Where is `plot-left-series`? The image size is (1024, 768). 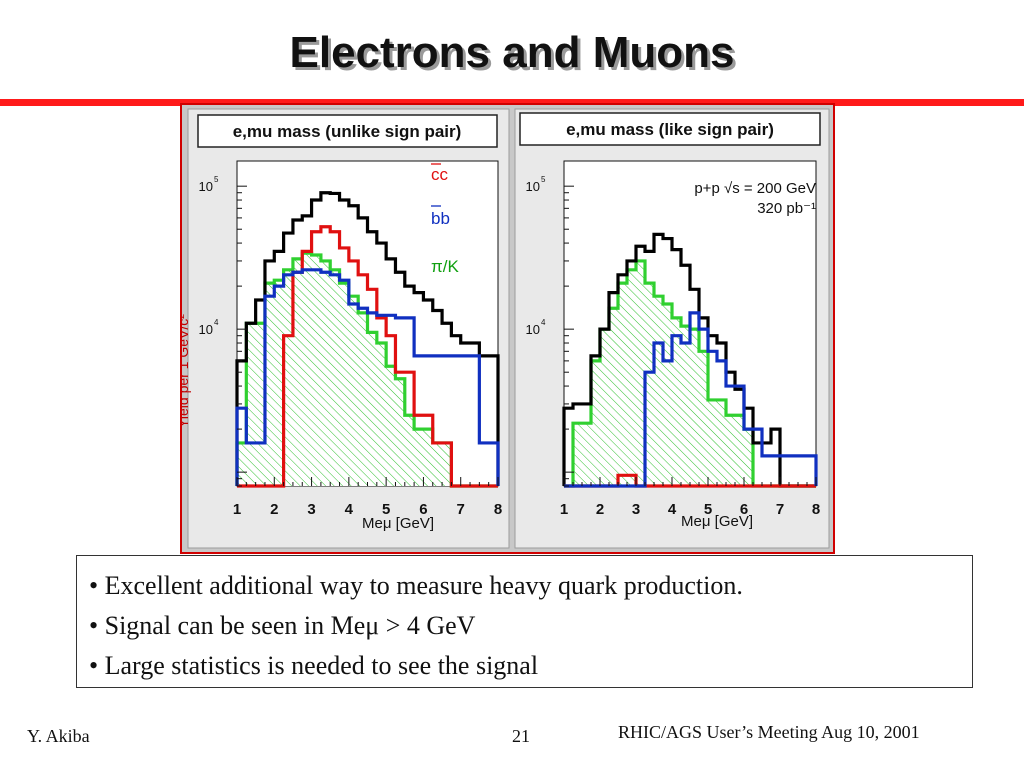
plot-left-series is located at coordinates (367, 339).